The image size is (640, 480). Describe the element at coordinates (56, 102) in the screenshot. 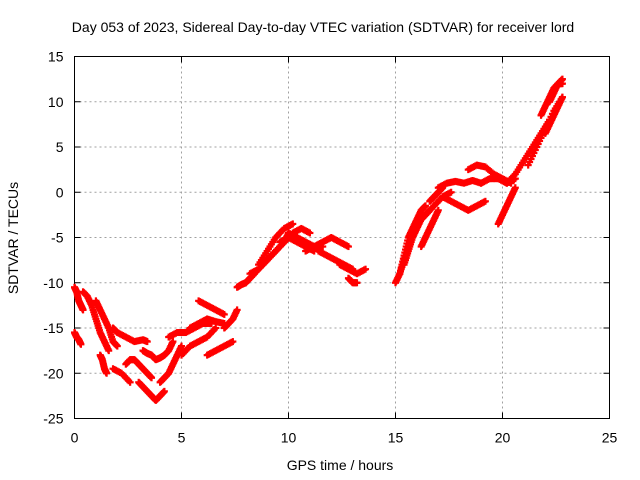

I see `y-tick-label: 10` at that location.